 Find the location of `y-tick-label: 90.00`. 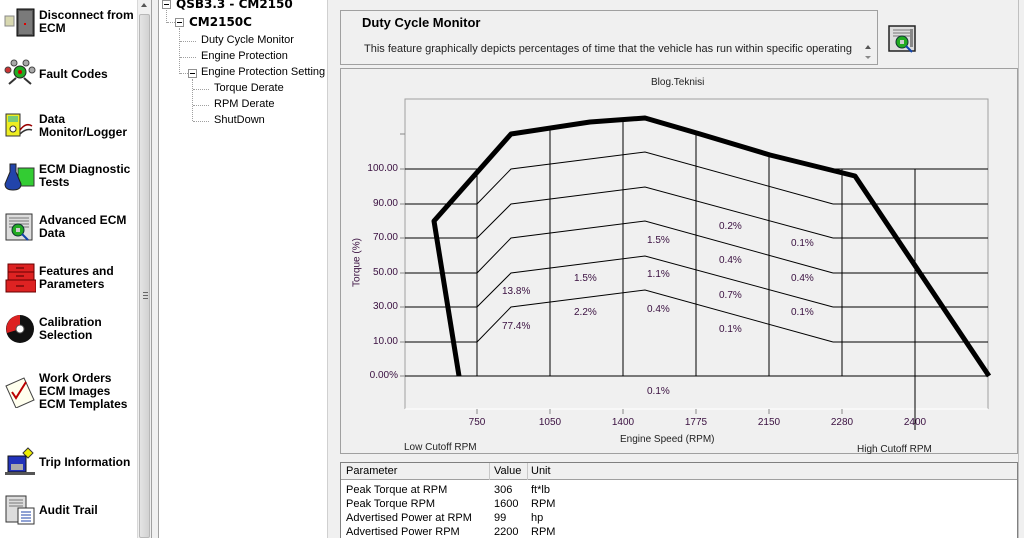

y-tick-label: 90.00 is located at coordinates (385, 203).